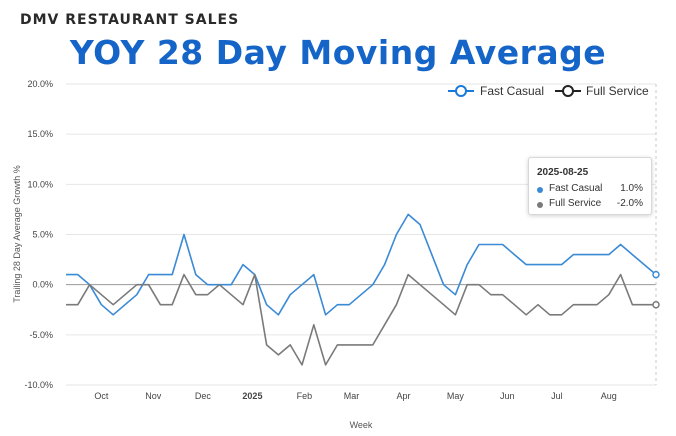 This screenshot has width=676, height=436. I want to click on y-tick-label: 5.0%, so click(42, 235).